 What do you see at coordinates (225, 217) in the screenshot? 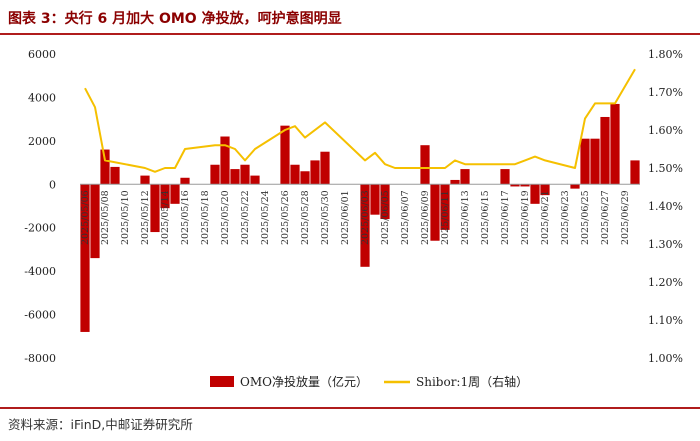
I see `x-axis-tick-label: 2025/05/20` at bounding box center [225, 217].